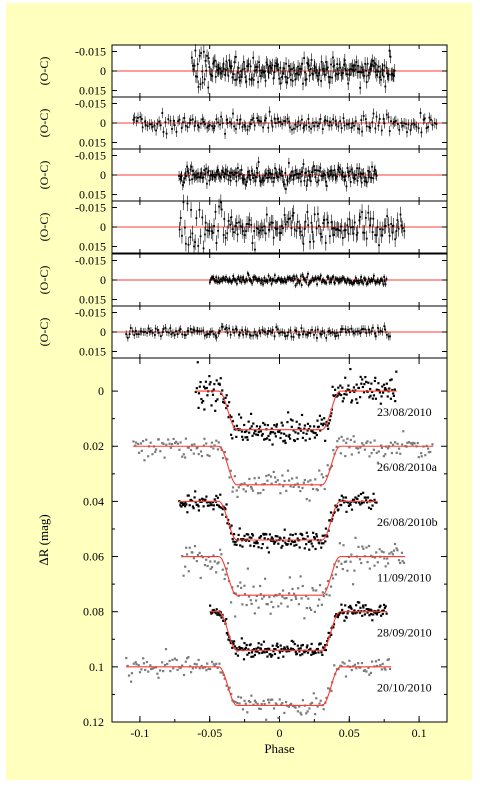 Image resolution: width=480 pixels, height=787 pixels. I want to click on residual-y-axis-label: (O-C), so click(44, 332).